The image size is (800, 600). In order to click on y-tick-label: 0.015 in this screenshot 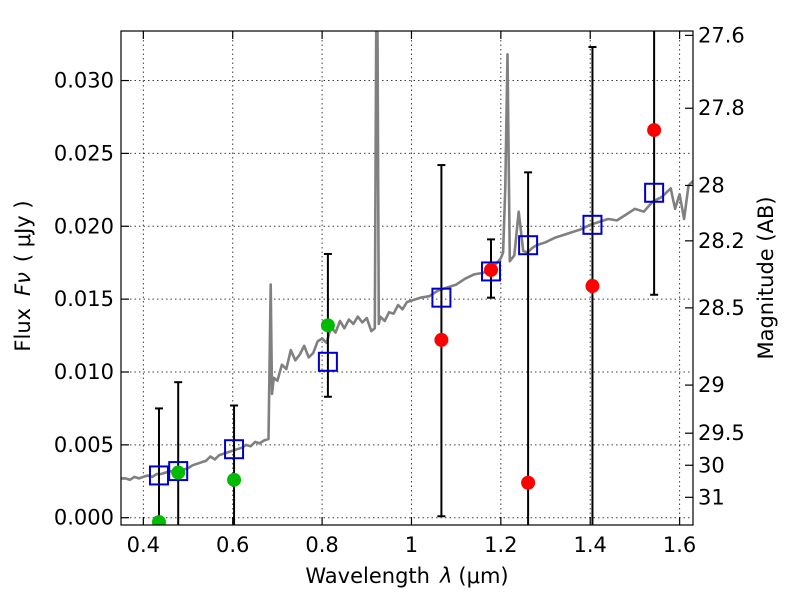, I will do `click(84, 299)`.